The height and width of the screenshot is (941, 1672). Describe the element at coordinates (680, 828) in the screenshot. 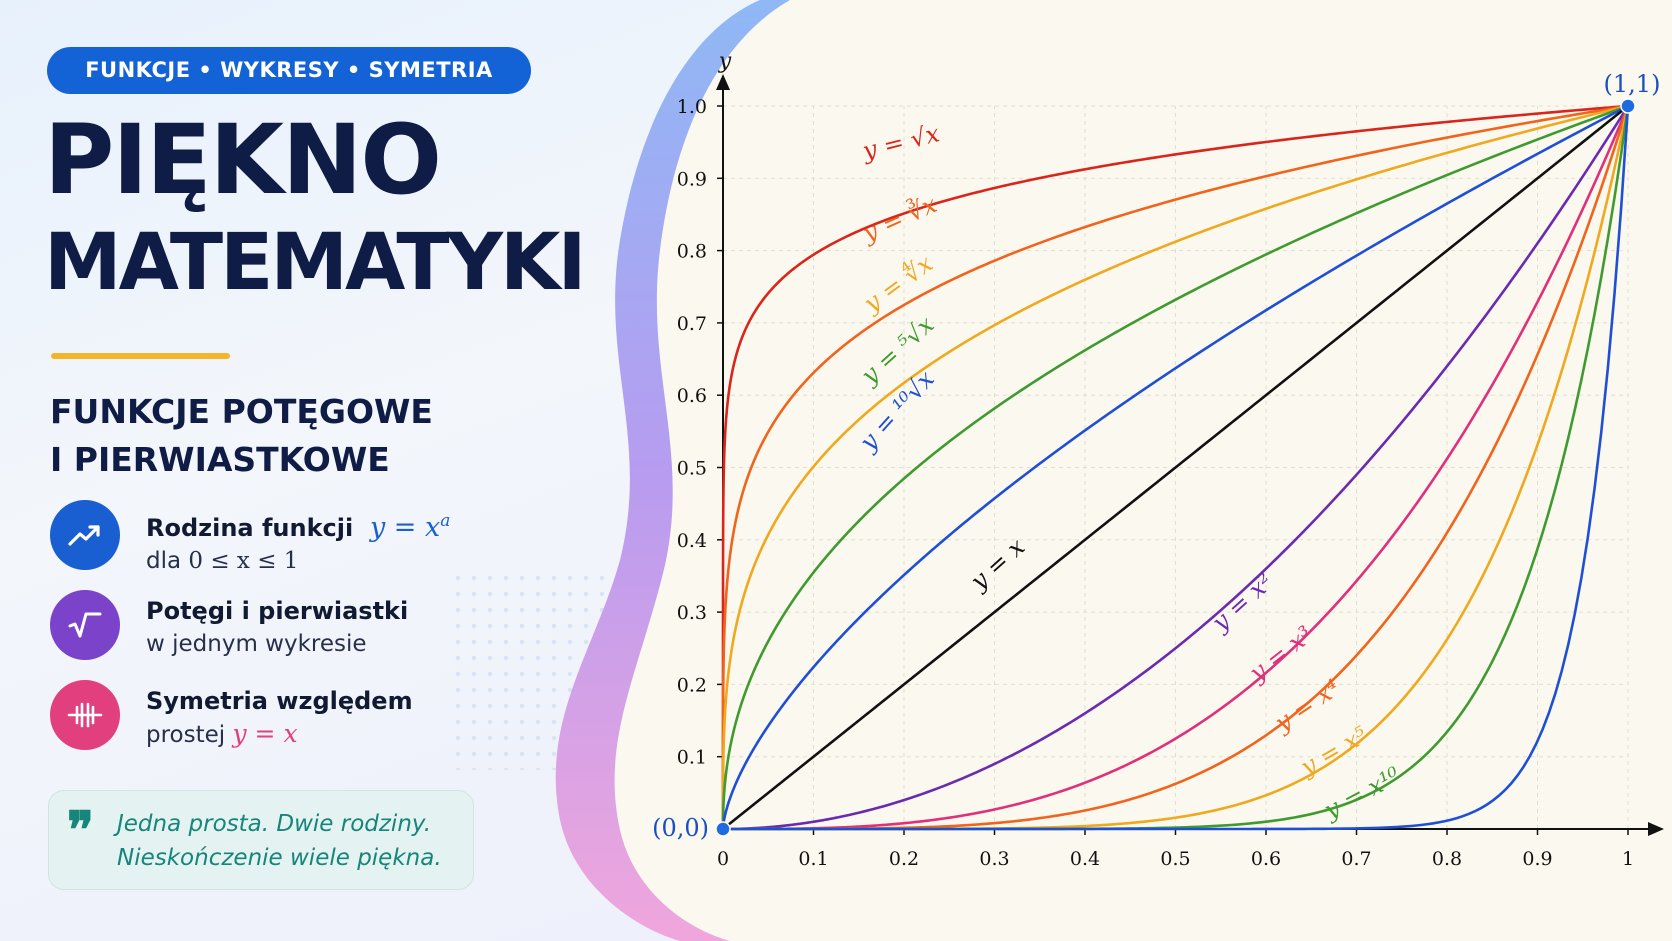

I see `key-point-label: (0,0)` at that location.